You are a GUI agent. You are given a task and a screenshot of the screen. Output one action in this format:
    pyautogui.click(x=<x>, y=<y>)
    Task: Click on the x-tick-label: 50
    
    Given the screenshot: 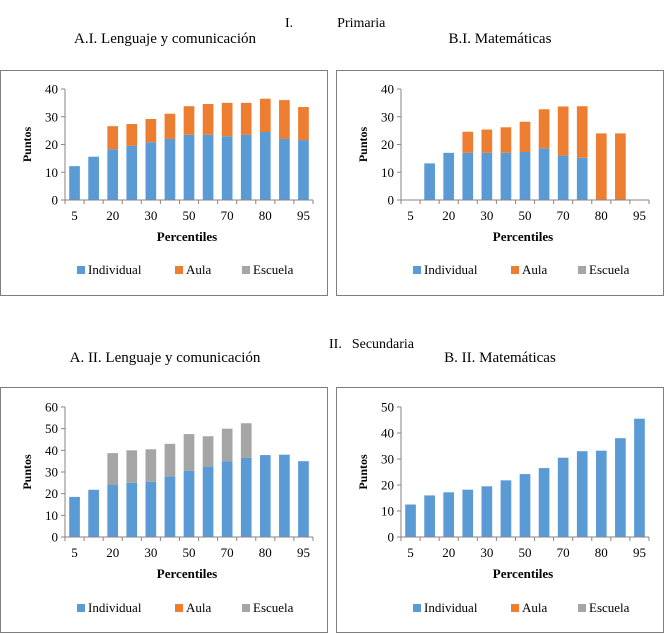 What is the action you would take?
    pyautogui.click(x=525, y=552)
    